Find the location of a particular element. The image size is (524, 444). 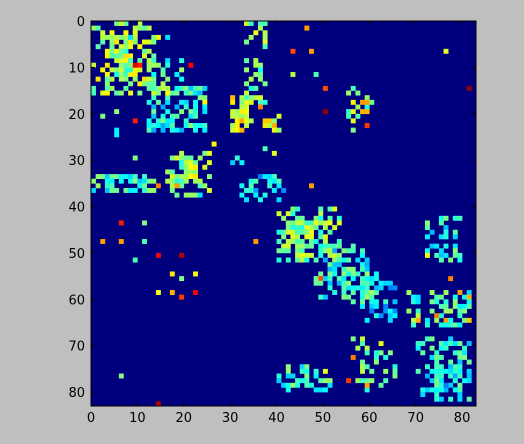

x-tick-label: 30 is located at coordinates (230, 418).